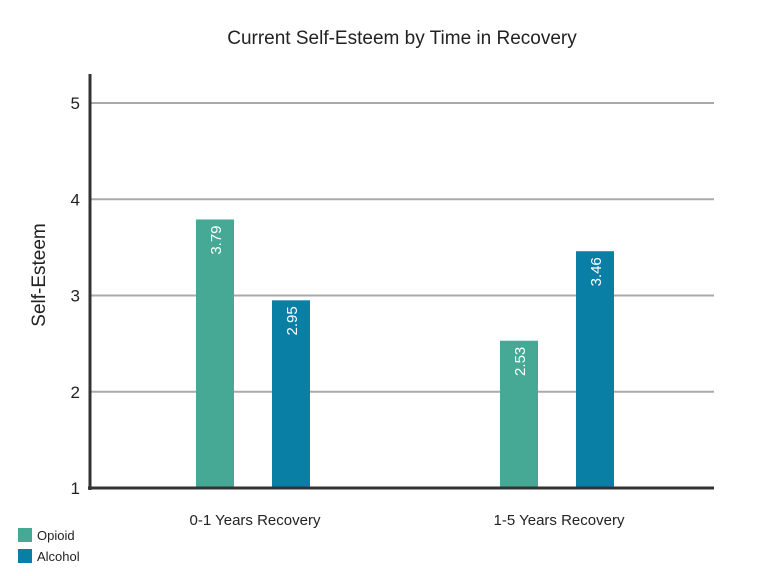 This screenshot has height=576, width=768. What do you see at coordinates (559, 520) in the screenshot?
I see `x-tick-label: 1-5 Years Recovery` at bounding box center [559, 520].